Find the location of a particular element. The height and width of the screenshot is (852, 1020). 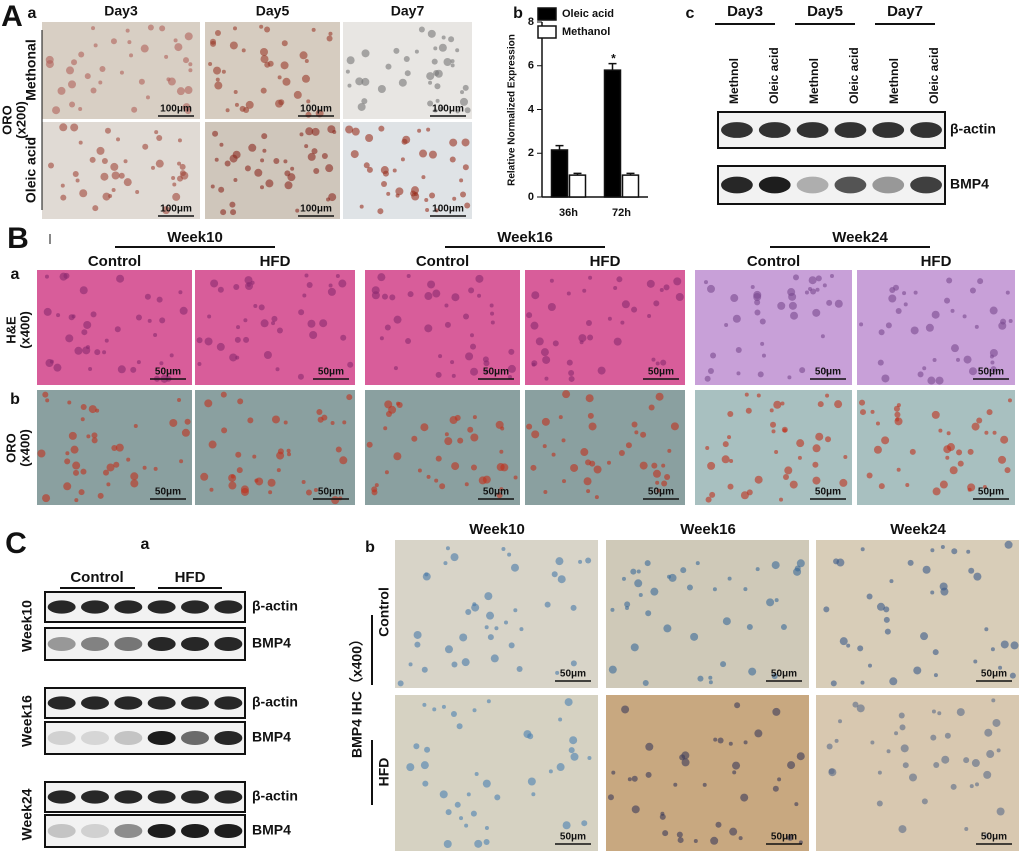

group-label: HFD is located at coordinates (275, 261).